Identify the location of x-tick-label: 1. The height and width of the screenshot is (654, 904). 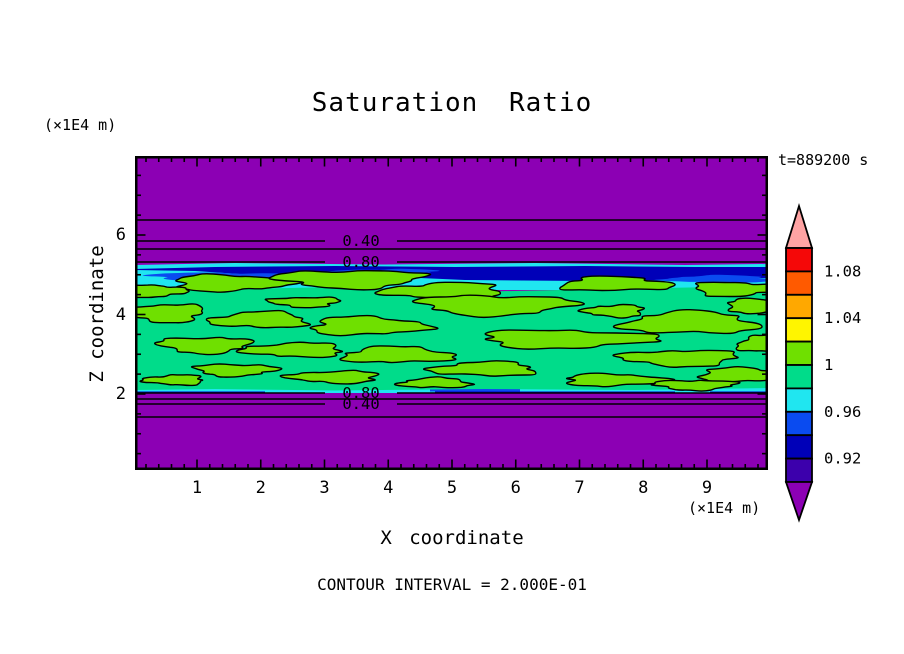
(197, 488).